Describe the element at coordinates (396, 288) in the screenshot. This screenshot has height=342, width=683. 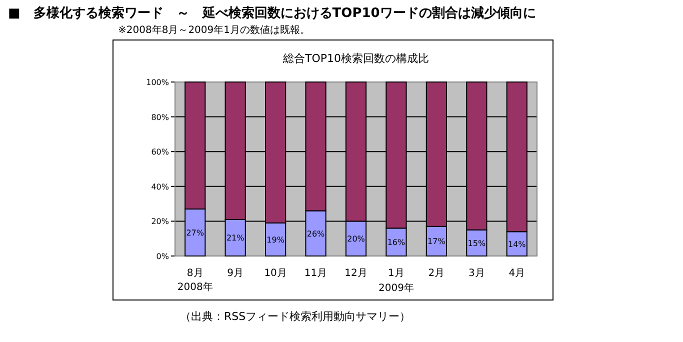
I see `text: 2009年` at that location.